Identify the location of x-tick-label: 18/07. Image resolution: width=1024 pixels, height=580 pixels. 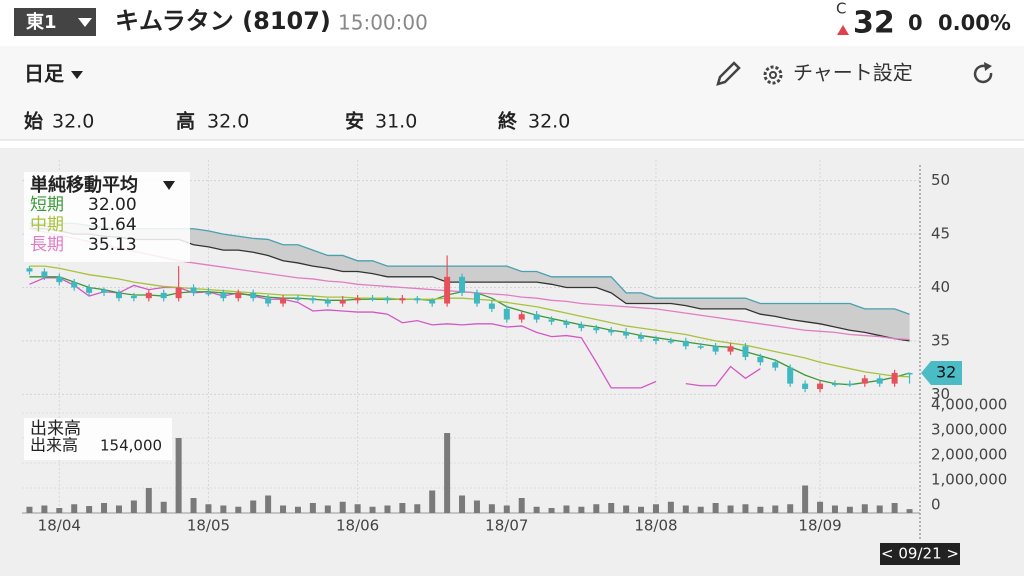
(506, 526).